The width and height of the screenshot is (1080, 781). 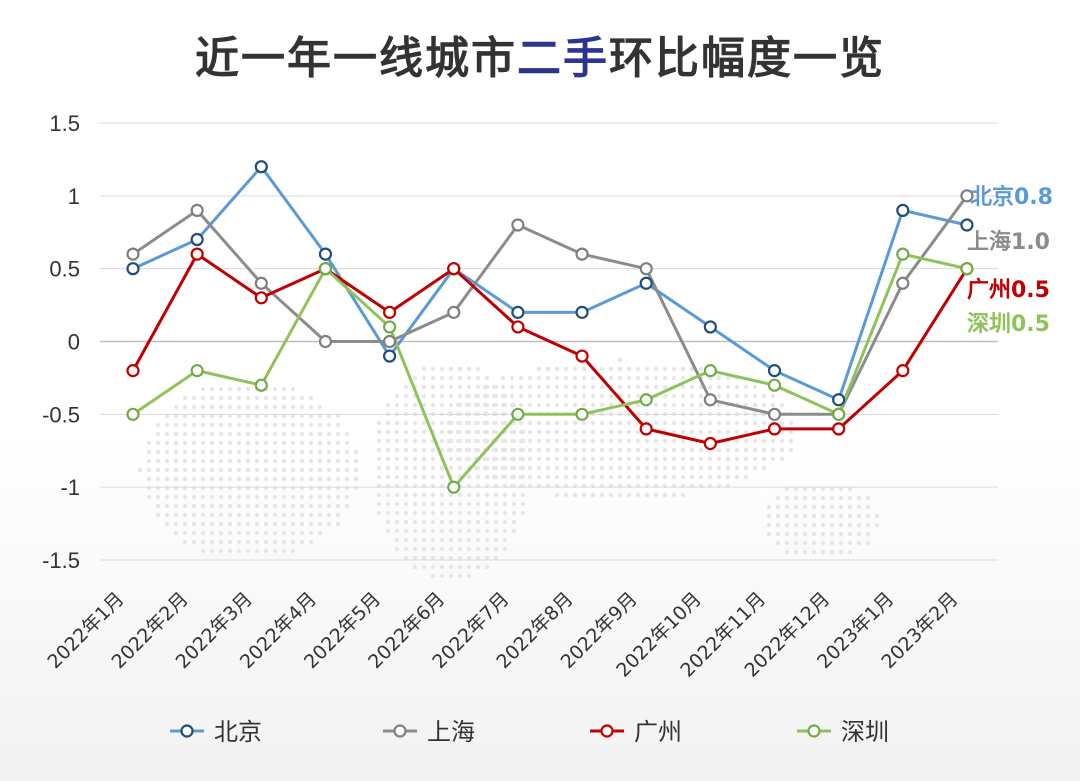 I want to click on y-tick-label: -0.5, so click(x=61, y=414).